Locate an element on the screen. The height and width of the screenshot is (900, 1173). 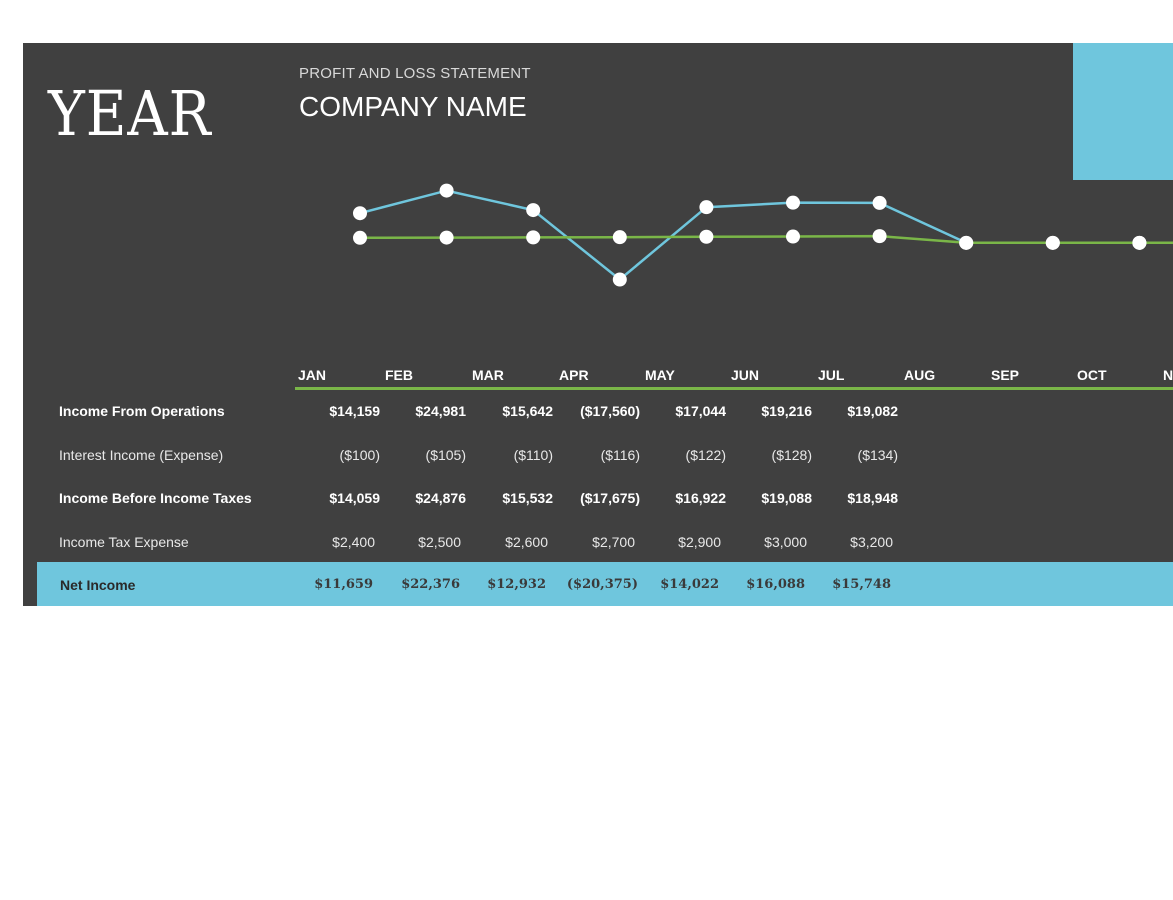
cell-jan: $11,659 is located at coordinates (343, 584).